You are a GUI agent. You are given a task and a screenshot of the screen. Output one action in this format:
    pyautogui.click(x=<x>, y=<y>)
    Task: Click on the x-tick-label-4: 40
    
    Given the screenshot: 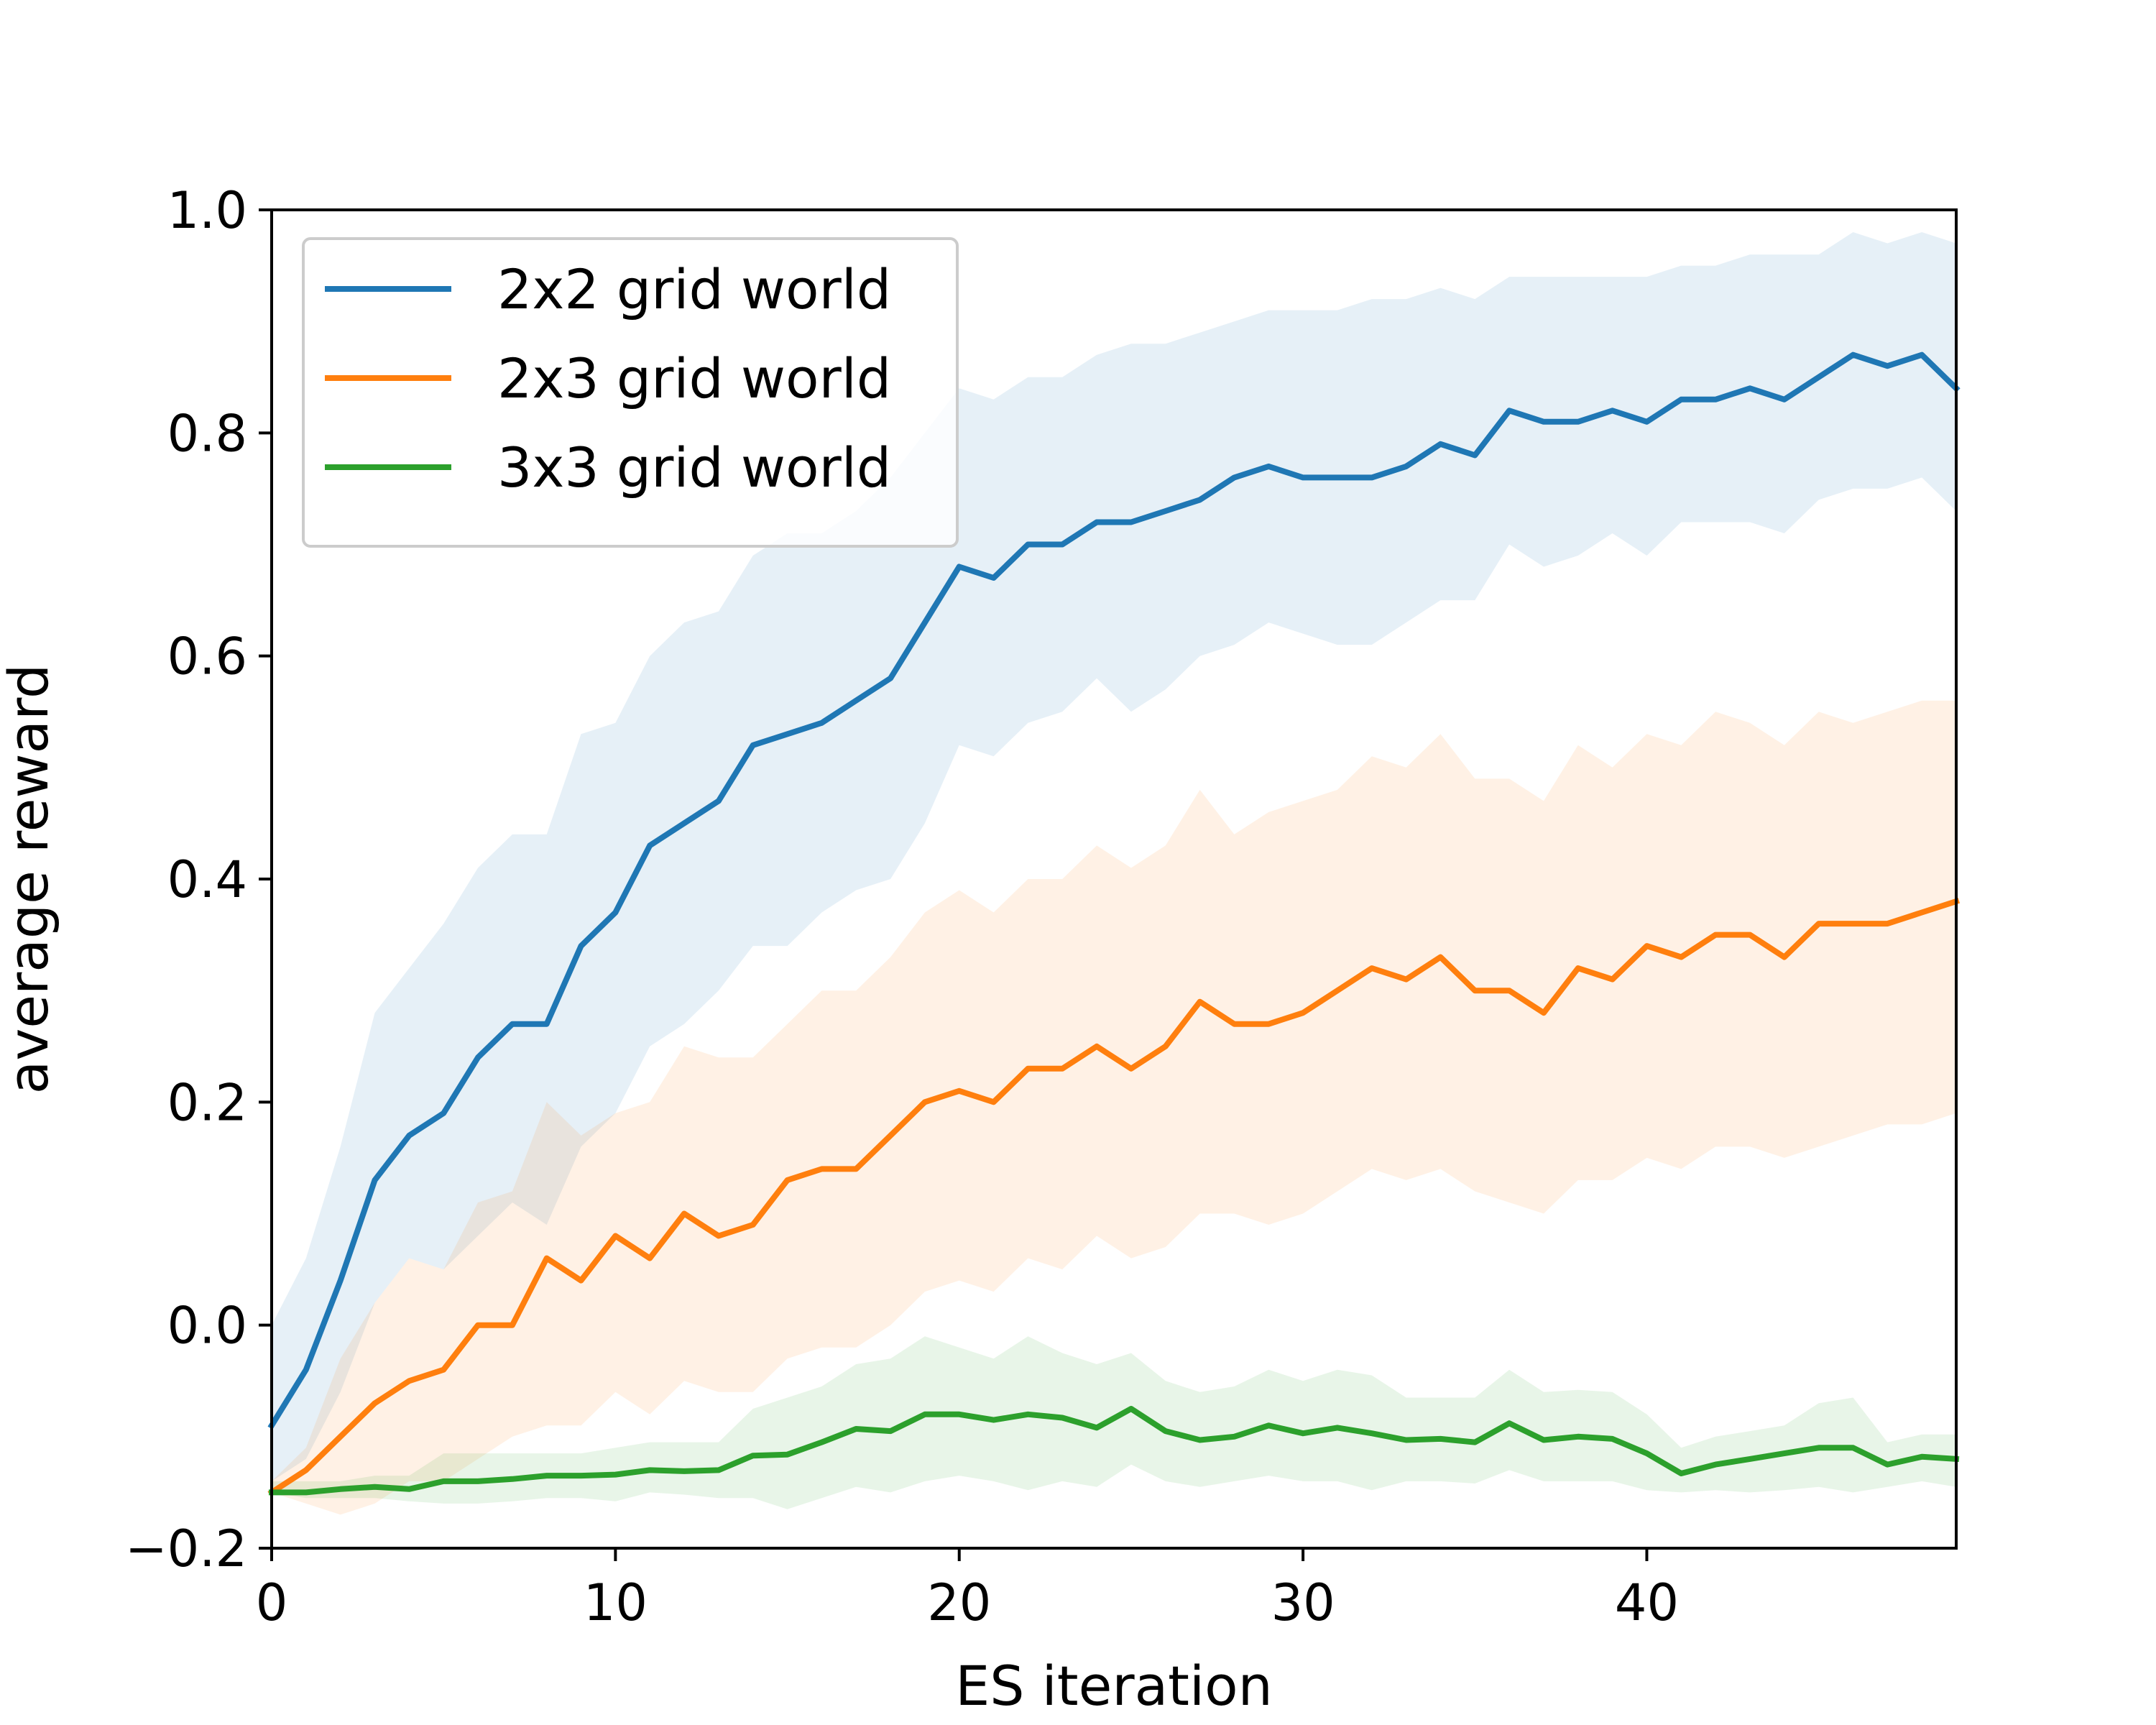 What is the action you would take?
    pyautogui.click(x=1647, y=1602)
    